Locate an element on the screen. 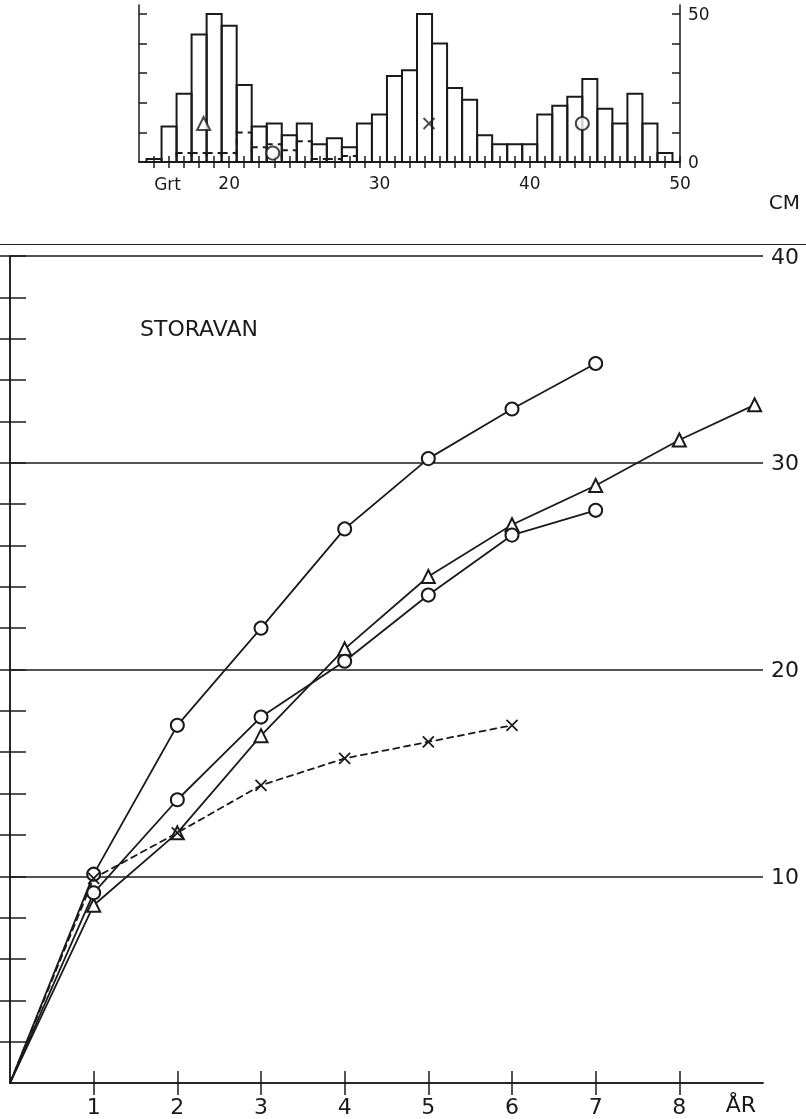 The height and width of the screenshot is (1119, 806). x-tick-label: 1 is located at coordinates (93, 1106).